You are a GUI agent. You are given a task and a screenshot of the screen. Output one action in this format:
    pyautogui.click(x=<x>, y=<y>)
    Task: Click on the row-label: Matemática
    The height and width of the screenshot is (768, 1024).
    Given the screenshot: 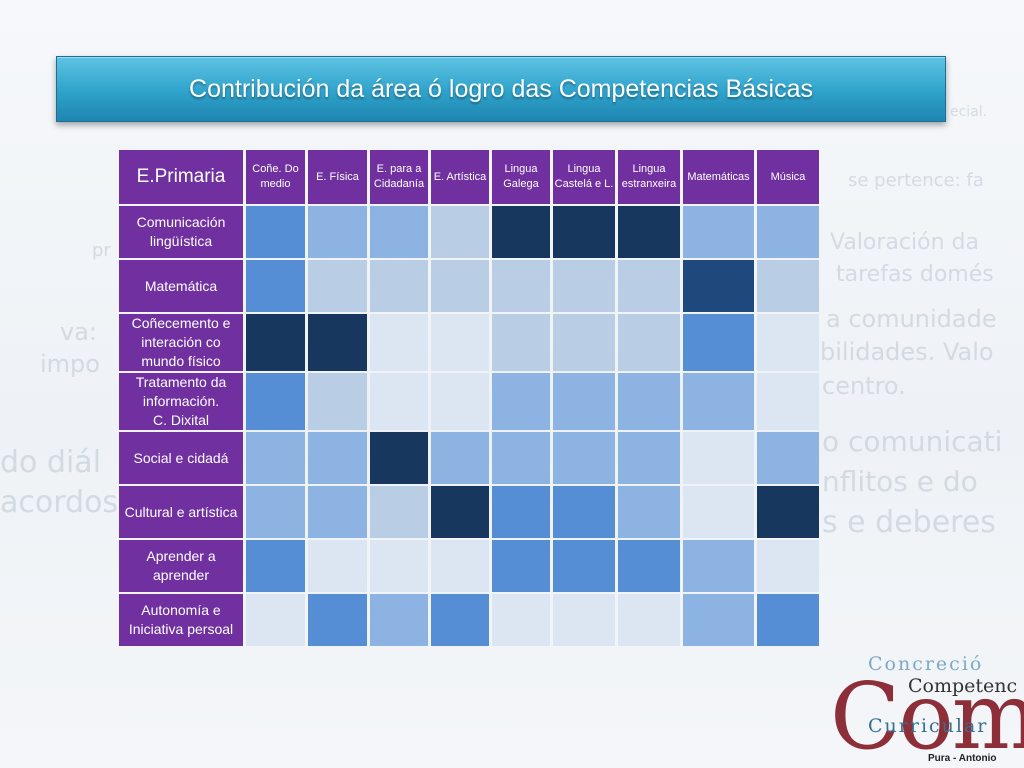 What is the action you would take?
    pyautogui.click(x=181, y=286)
    